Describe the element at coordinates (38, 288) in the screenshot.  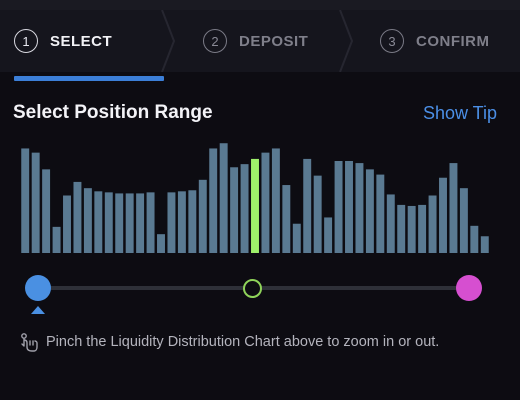
I see `lower-range-handle` at that location.